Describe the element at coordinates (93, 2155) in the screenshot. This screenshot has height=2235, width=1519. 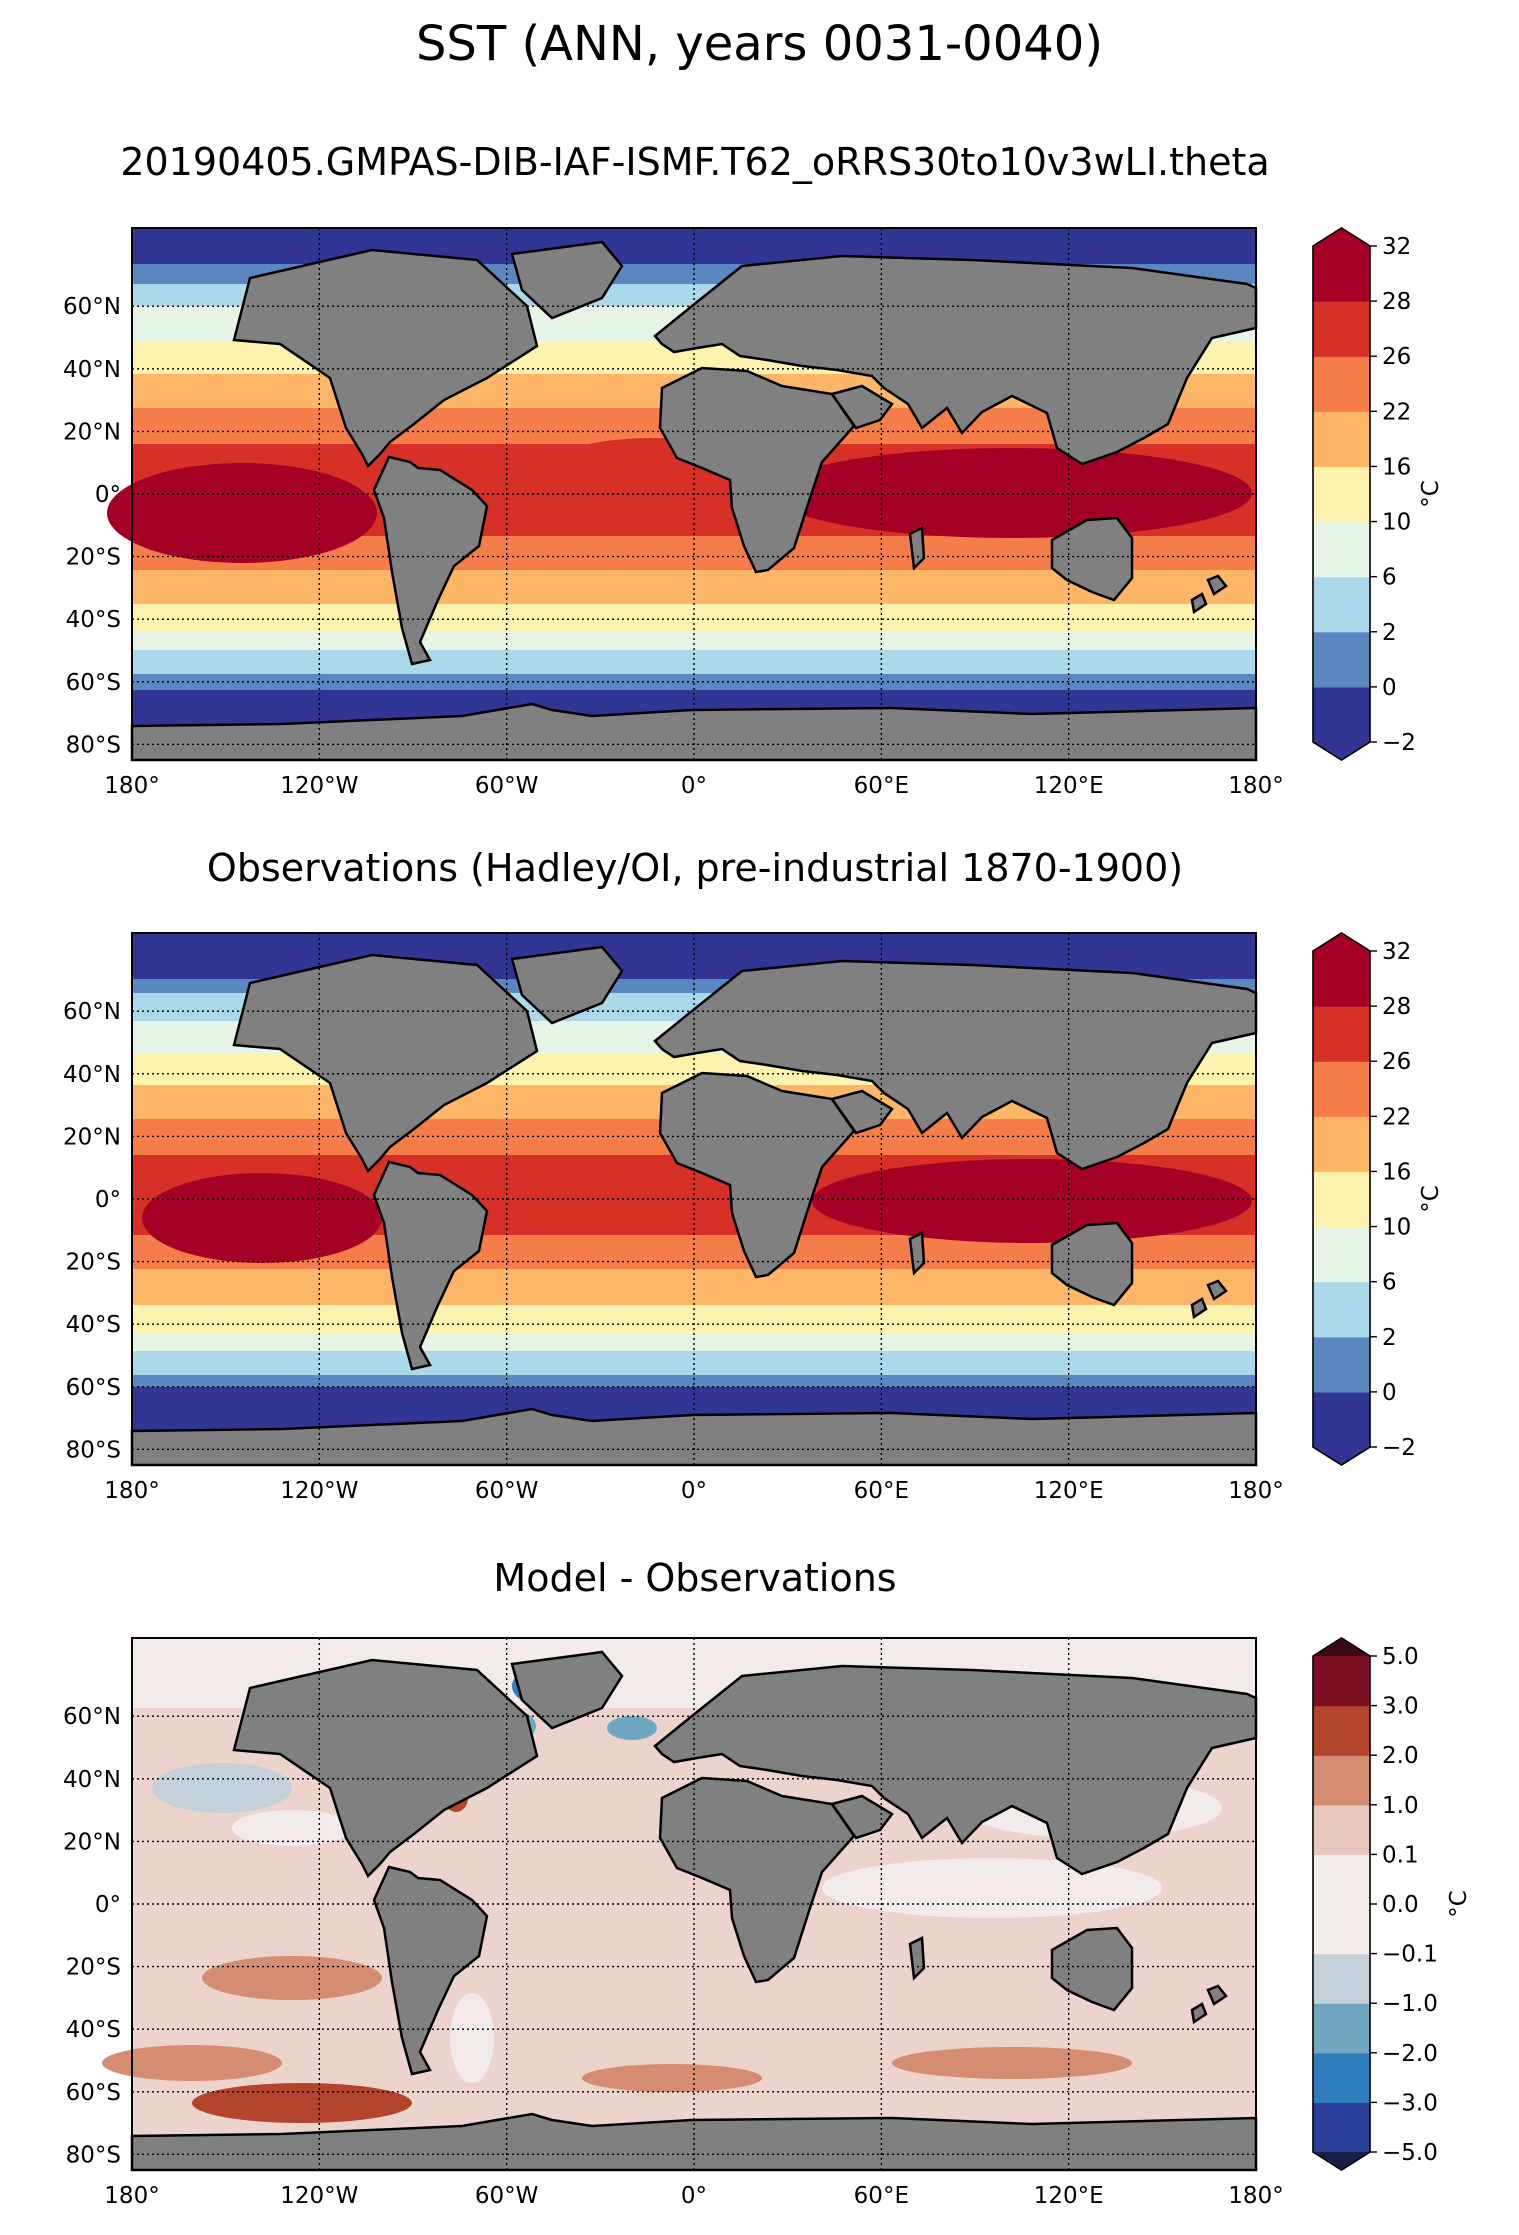
I see `y-tick-label: 80°S` at that location.